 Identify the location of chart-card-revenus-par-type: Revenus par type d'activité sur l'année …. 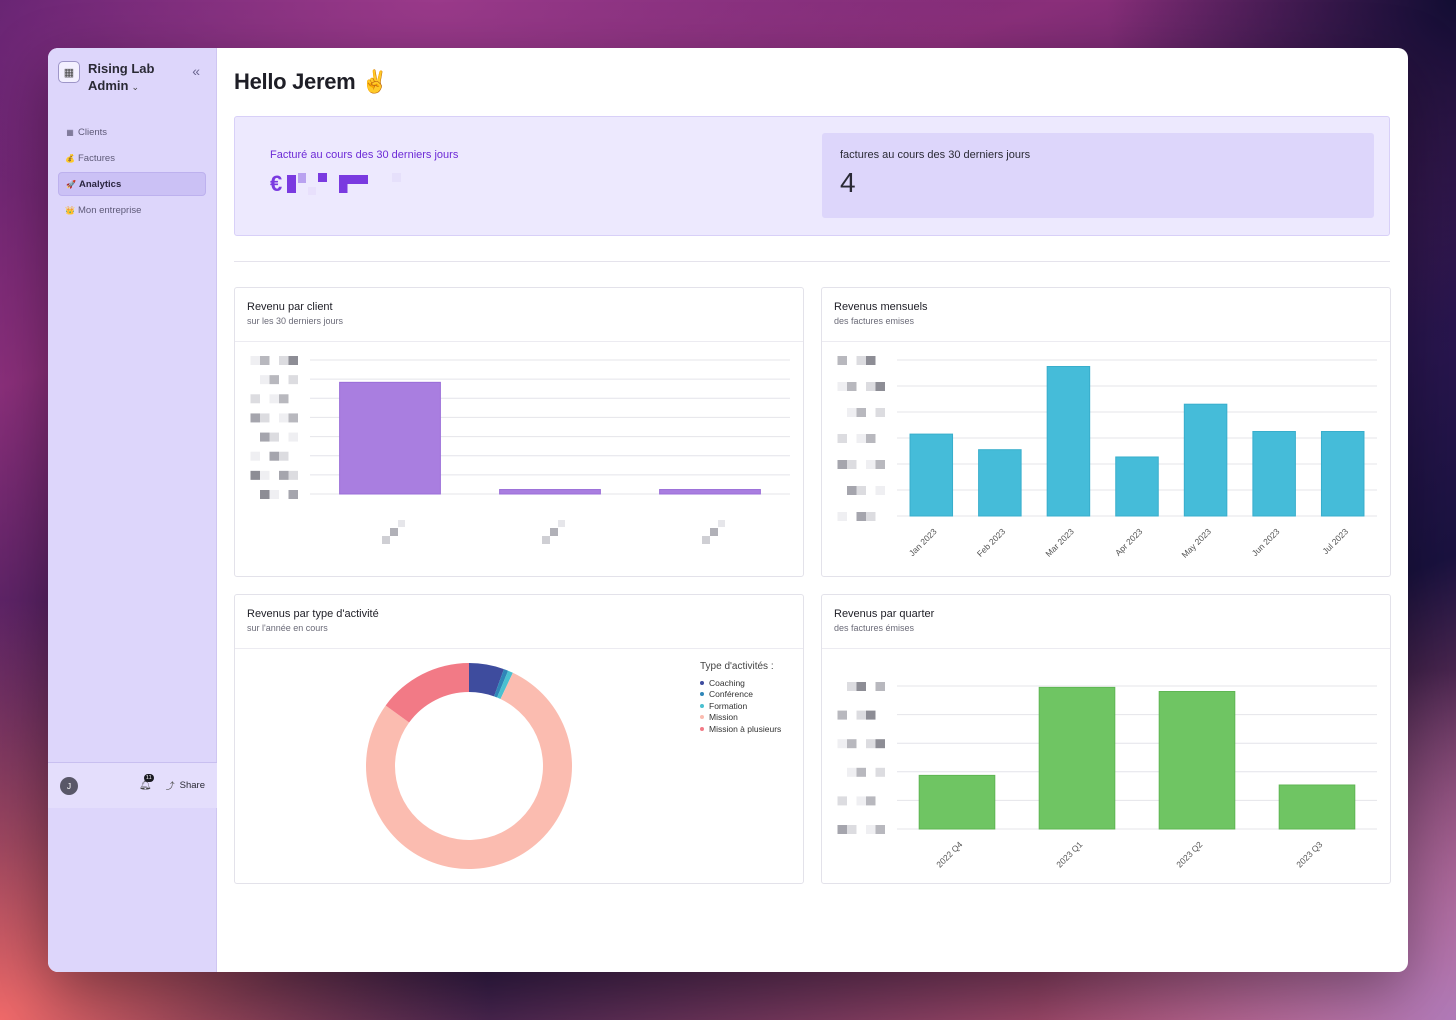
(519, 739).